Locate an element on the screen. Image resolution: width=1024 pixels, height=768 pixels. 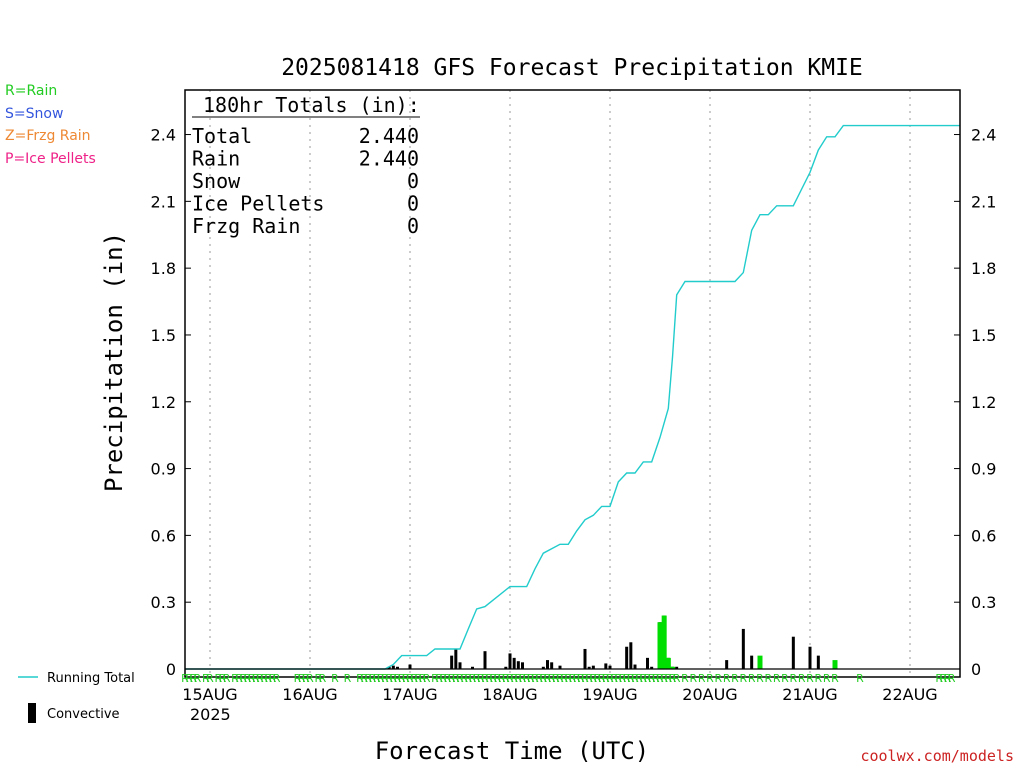
totals-label: Rain is located at coordinates (216, 159).